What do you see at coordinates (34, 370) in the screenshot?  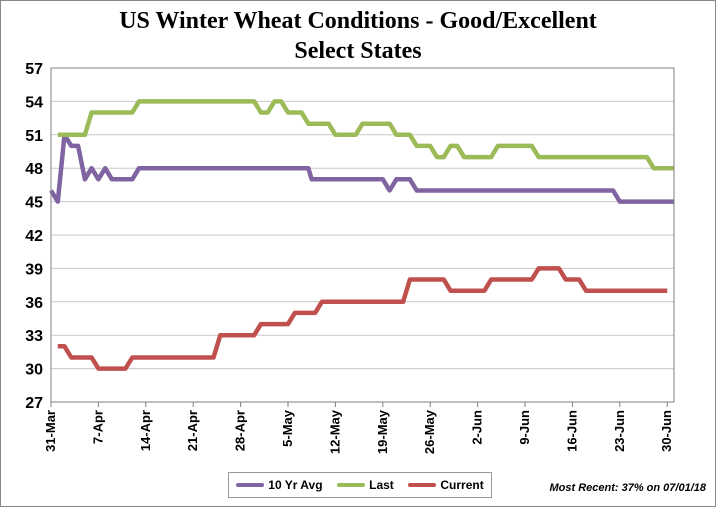 I see `y-tick-label: 30` at bounding box center [34, 370].